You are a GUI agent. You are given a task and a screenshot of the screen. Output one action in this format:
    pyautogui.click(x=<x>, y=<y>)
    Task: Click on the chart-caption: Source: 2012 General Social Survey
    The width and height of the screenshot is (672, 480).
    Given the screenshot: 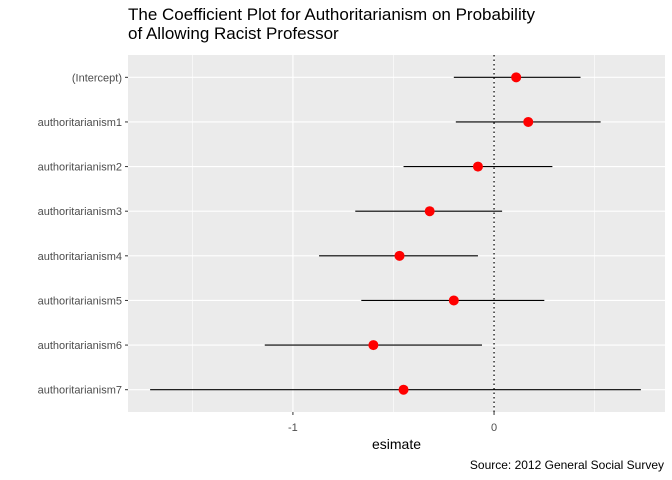 What is the action you would take?
    pyautogui.click(x=566, y=465)
    